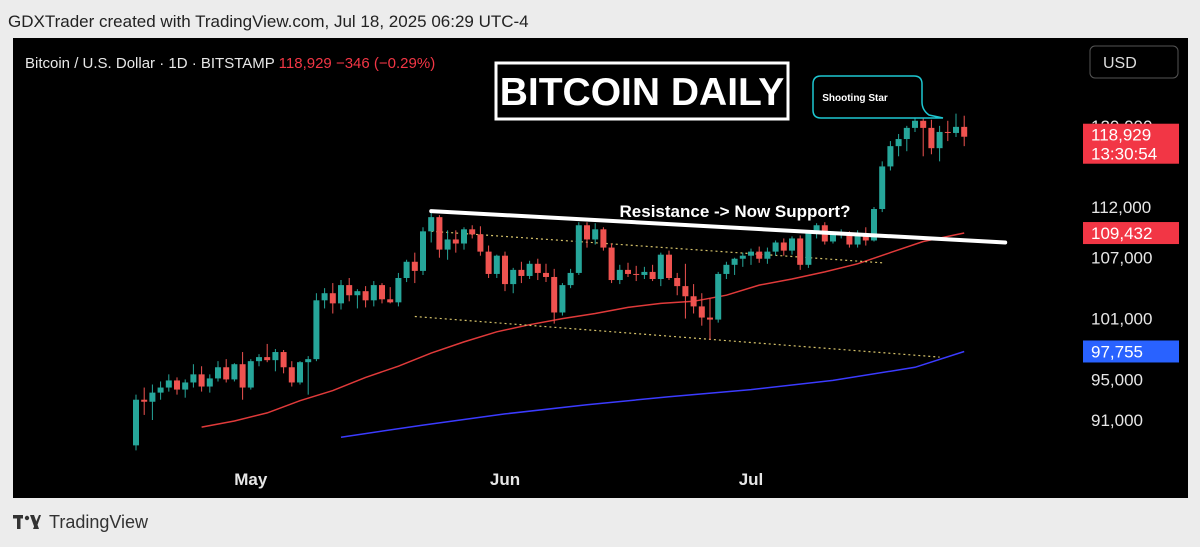  What do you see at coordinates (718, 227) in the screenshot?
I see `resistance-line` at bounding box center [718, 227].